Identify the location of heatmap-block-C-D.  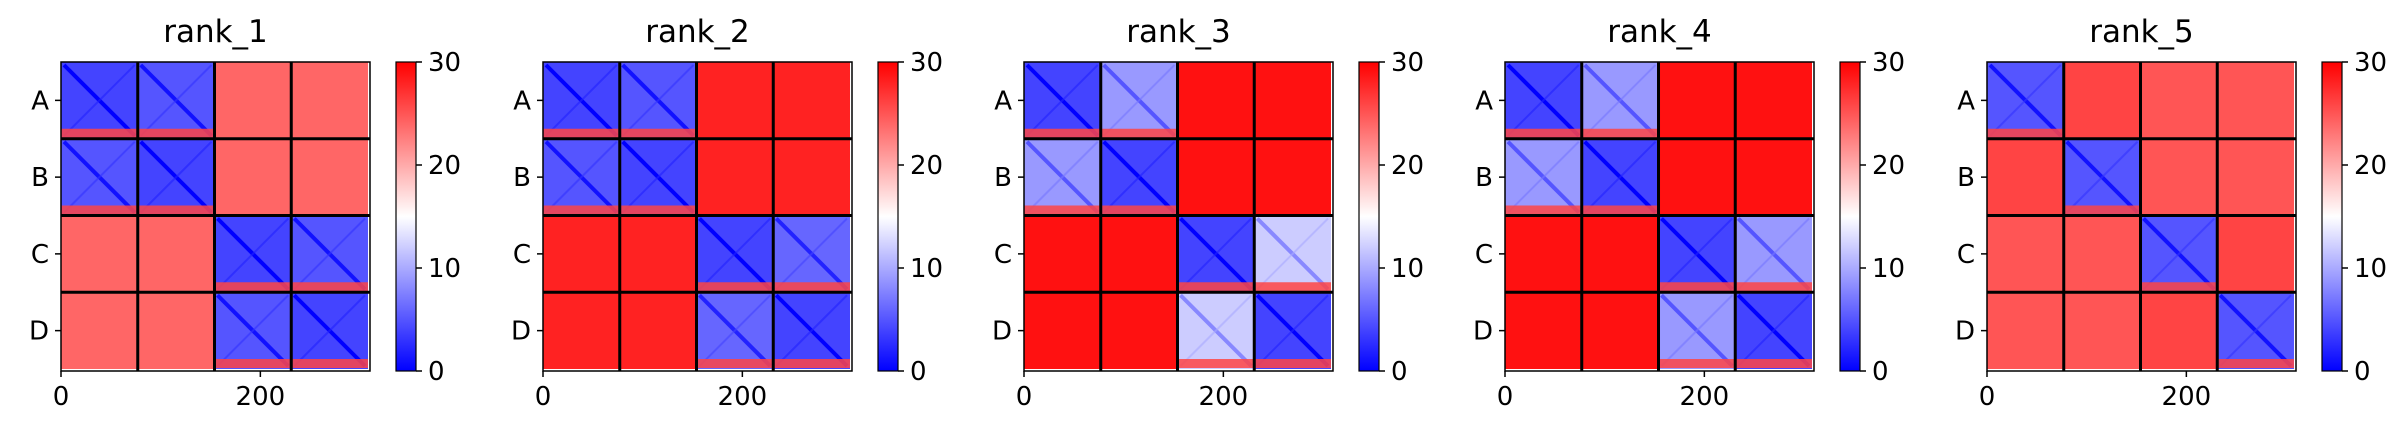
(2256, 254).